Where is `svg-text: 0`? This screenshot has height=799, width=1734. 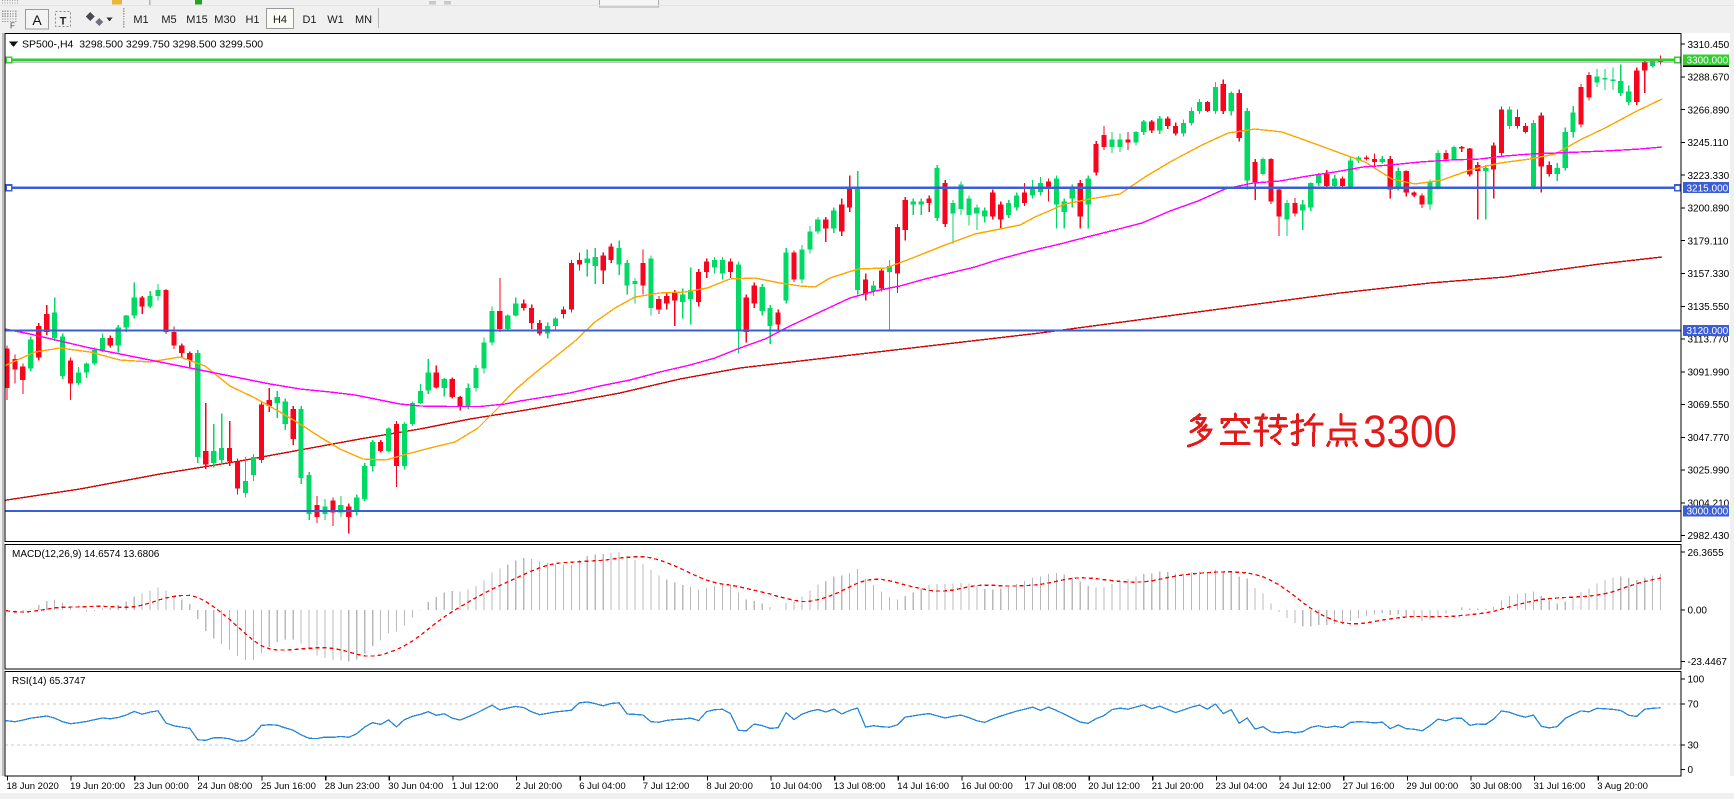
svg-text: 0 is located at coordinates (1691, 770).